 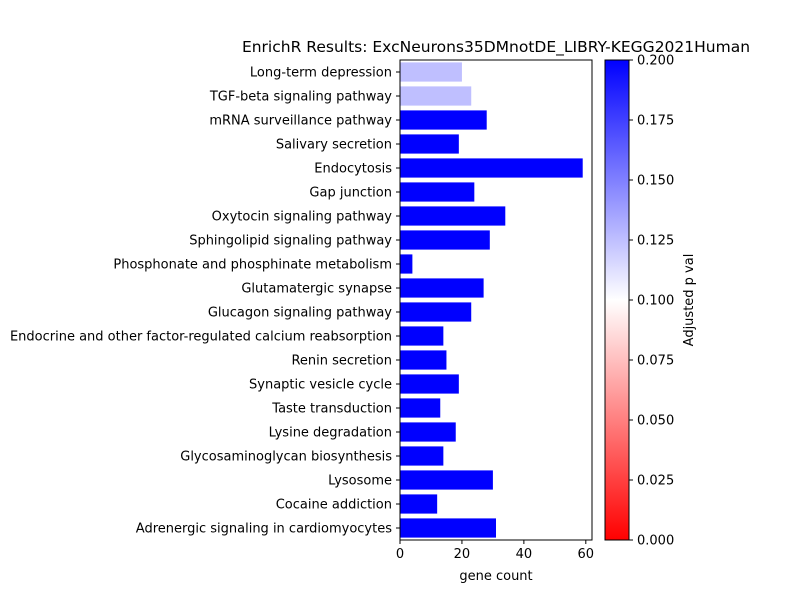 What do you see at coordinates (586, 554) in the screenshot?
I see `x-tick-label: 60` at bounding box center [586, 554].